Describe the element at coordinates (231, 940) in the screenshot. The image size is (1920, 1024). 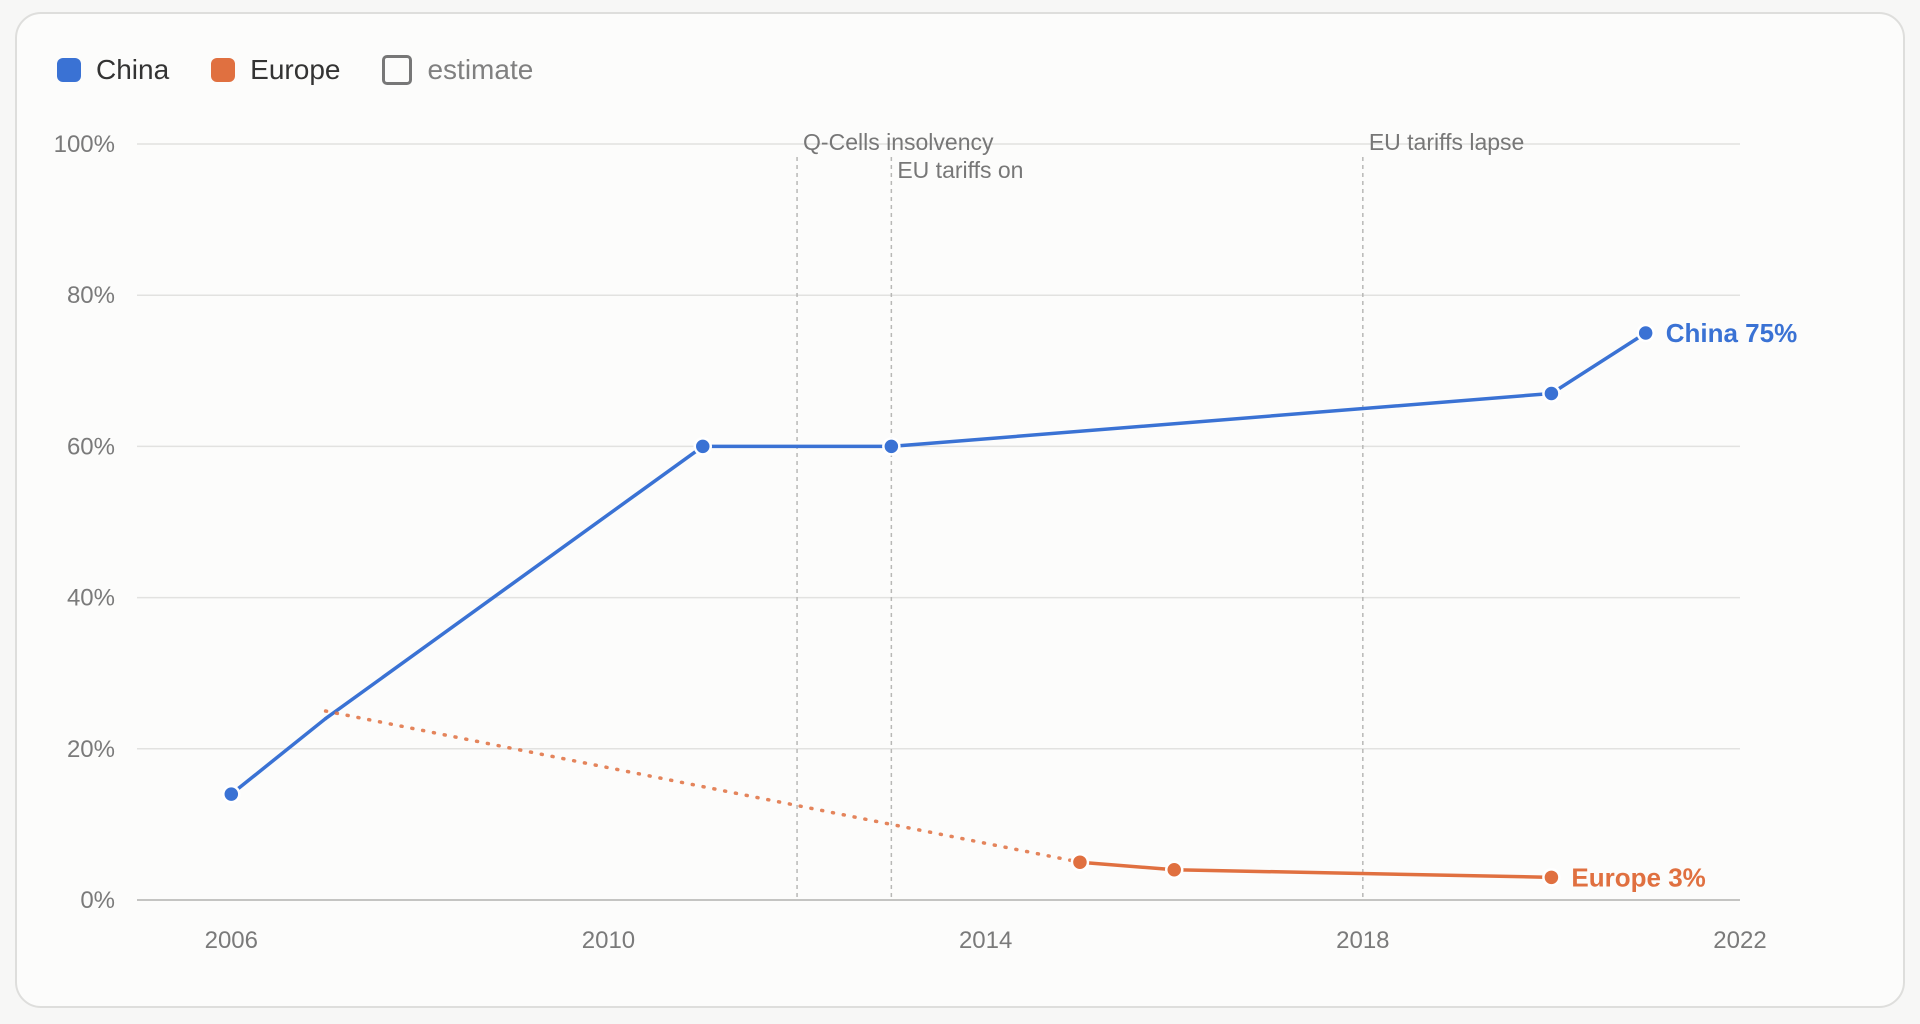
I see `x-tick-label: 2006` at that location.